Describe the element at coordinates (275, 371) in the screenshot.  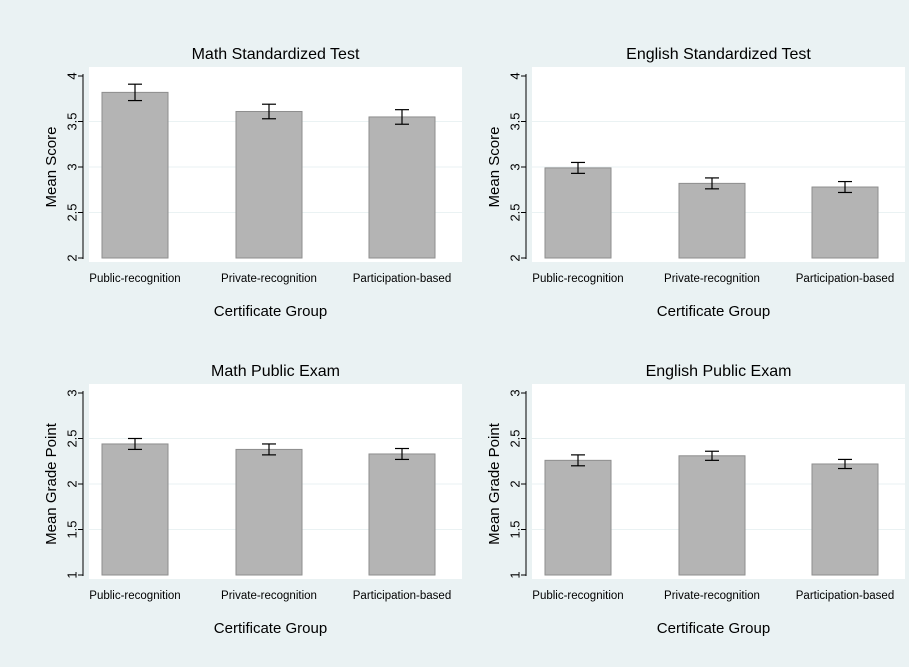
I see `chart-title: Math Public Exam` at that location.